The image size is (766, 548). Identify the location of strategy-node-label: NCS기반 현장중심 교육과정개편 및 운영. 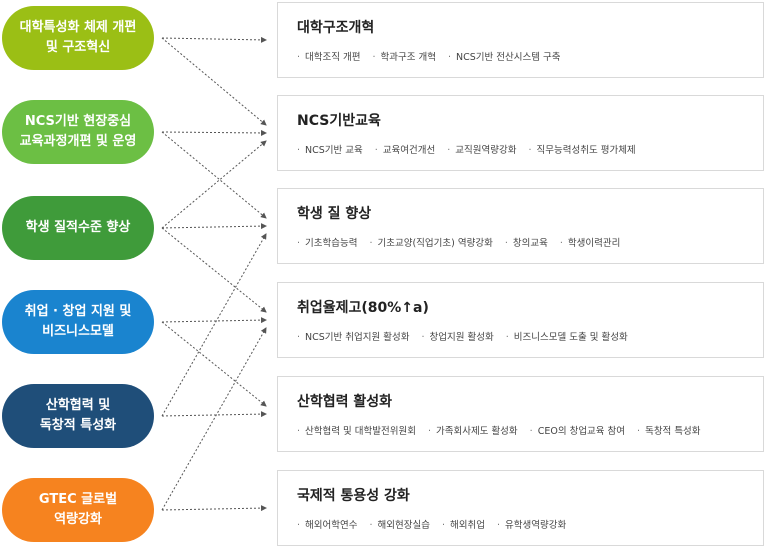
(78, 131).